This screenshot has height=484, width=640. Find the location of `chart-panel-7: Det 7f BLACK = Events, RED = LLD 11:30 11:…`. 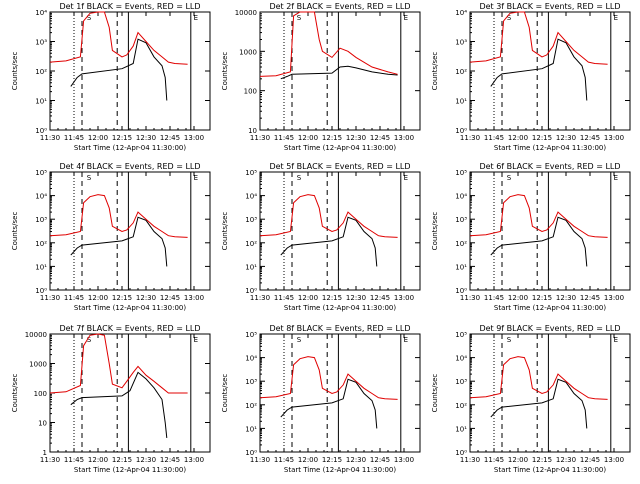

chart-panel-7: Det 7f BLACK = Events, RED = LLD 11:30 11:… is located at coordinates (111, 399).